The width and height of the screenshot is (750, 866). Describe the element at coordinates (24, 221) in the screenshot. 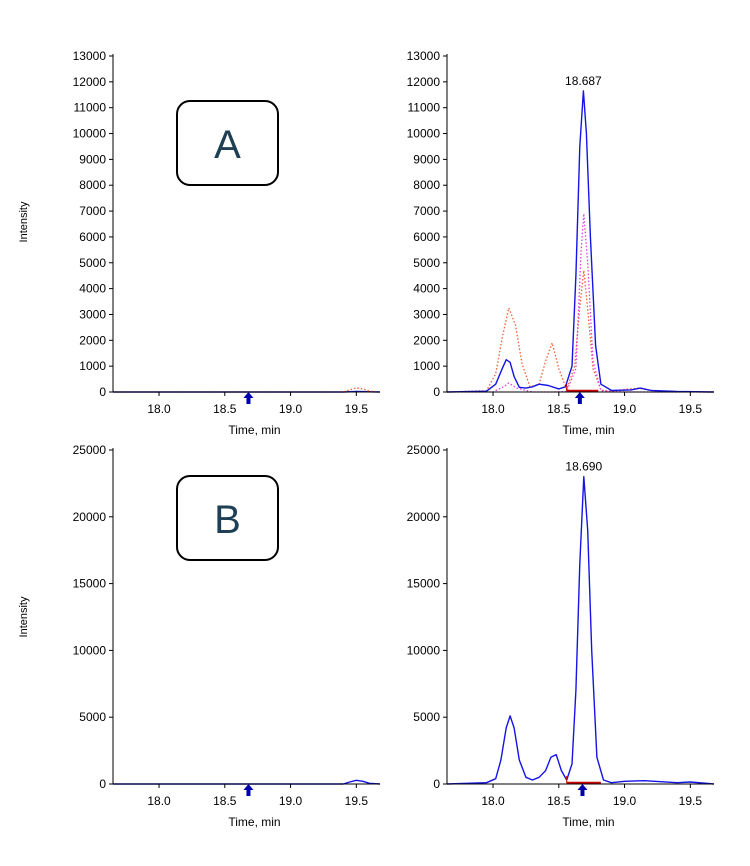

I see `y-axis-title-top: Intensity` at that location.